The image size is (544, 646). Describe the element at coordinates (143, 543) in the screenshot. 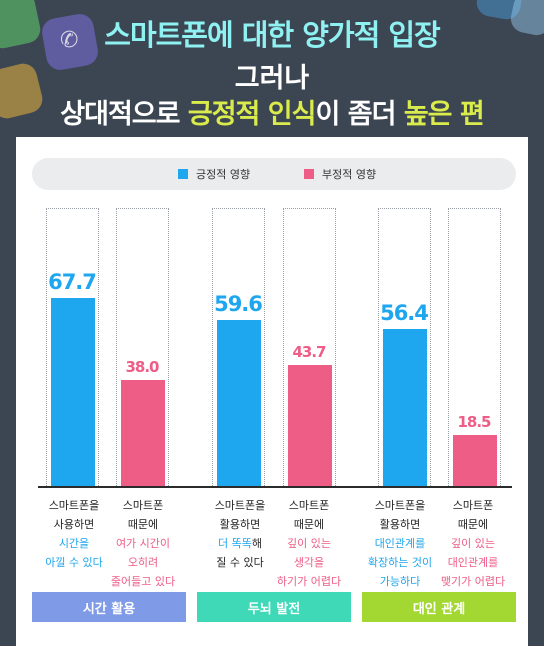

I see `caption-time-negative: 스마트폰 때문에 여가 시간이 오히려 줄어들고 있다` at that location.